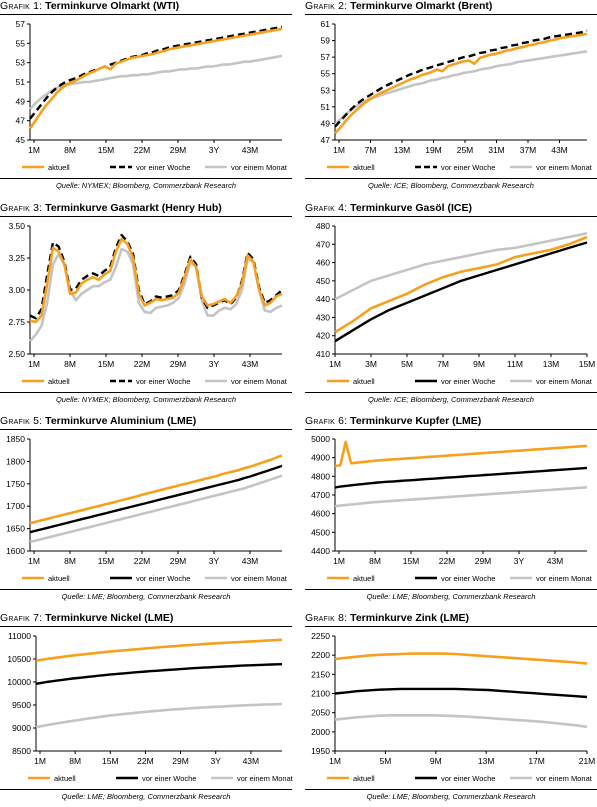 The width and height of the screenshot is (597, 807). Describe the element at coordinates (15, 484) in the screenshot. I see `y-tick-label: 1750` at that location.